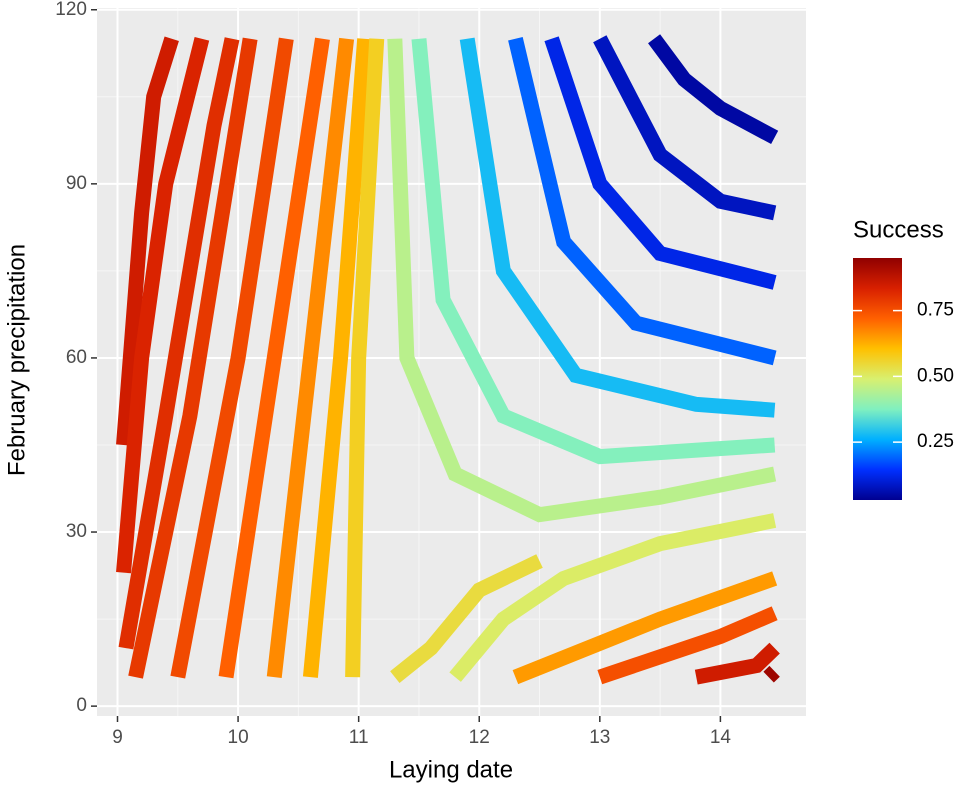 This screenshot has width=970, height=789. Describe the element at coordinates (935, 310) in the screenshot. I see `colorbar-label: 0.75` at that location.